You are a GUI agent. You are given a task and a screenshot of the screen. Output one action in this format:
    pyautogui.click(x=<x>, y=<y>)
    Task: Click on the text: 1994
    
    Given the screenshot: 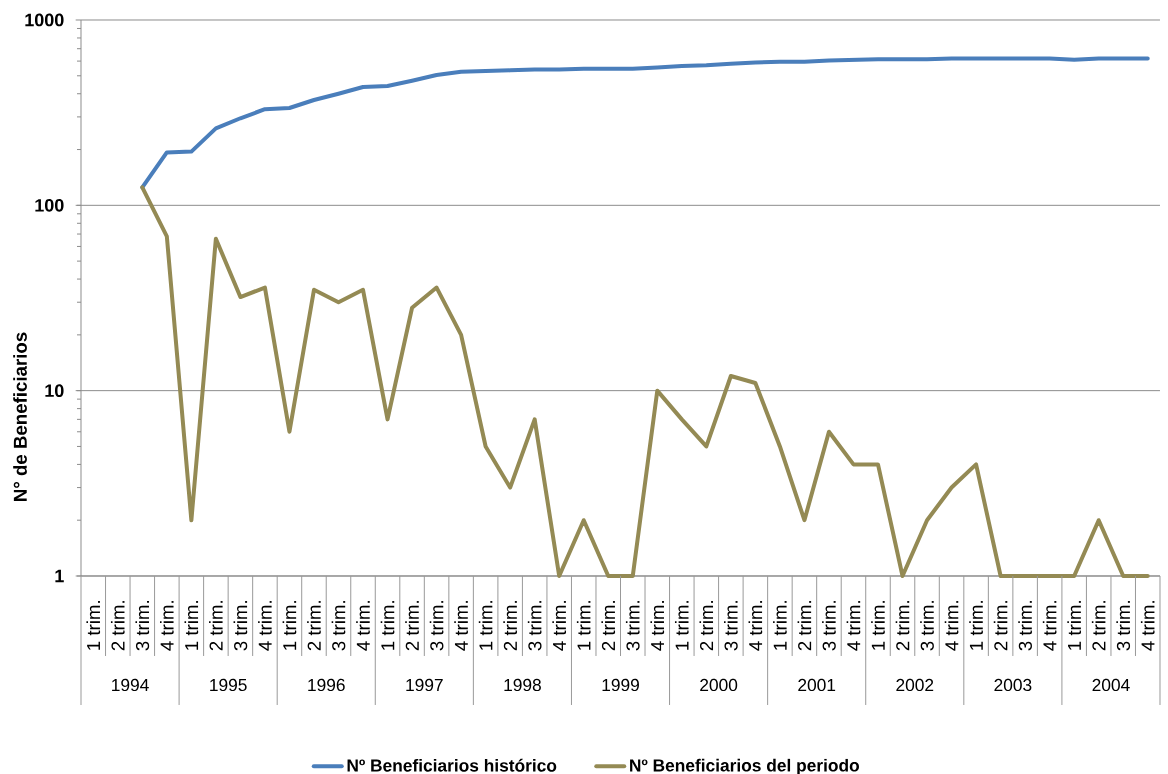 What is the action you would take?
    pyautogui.click(x=130, y=685)
    